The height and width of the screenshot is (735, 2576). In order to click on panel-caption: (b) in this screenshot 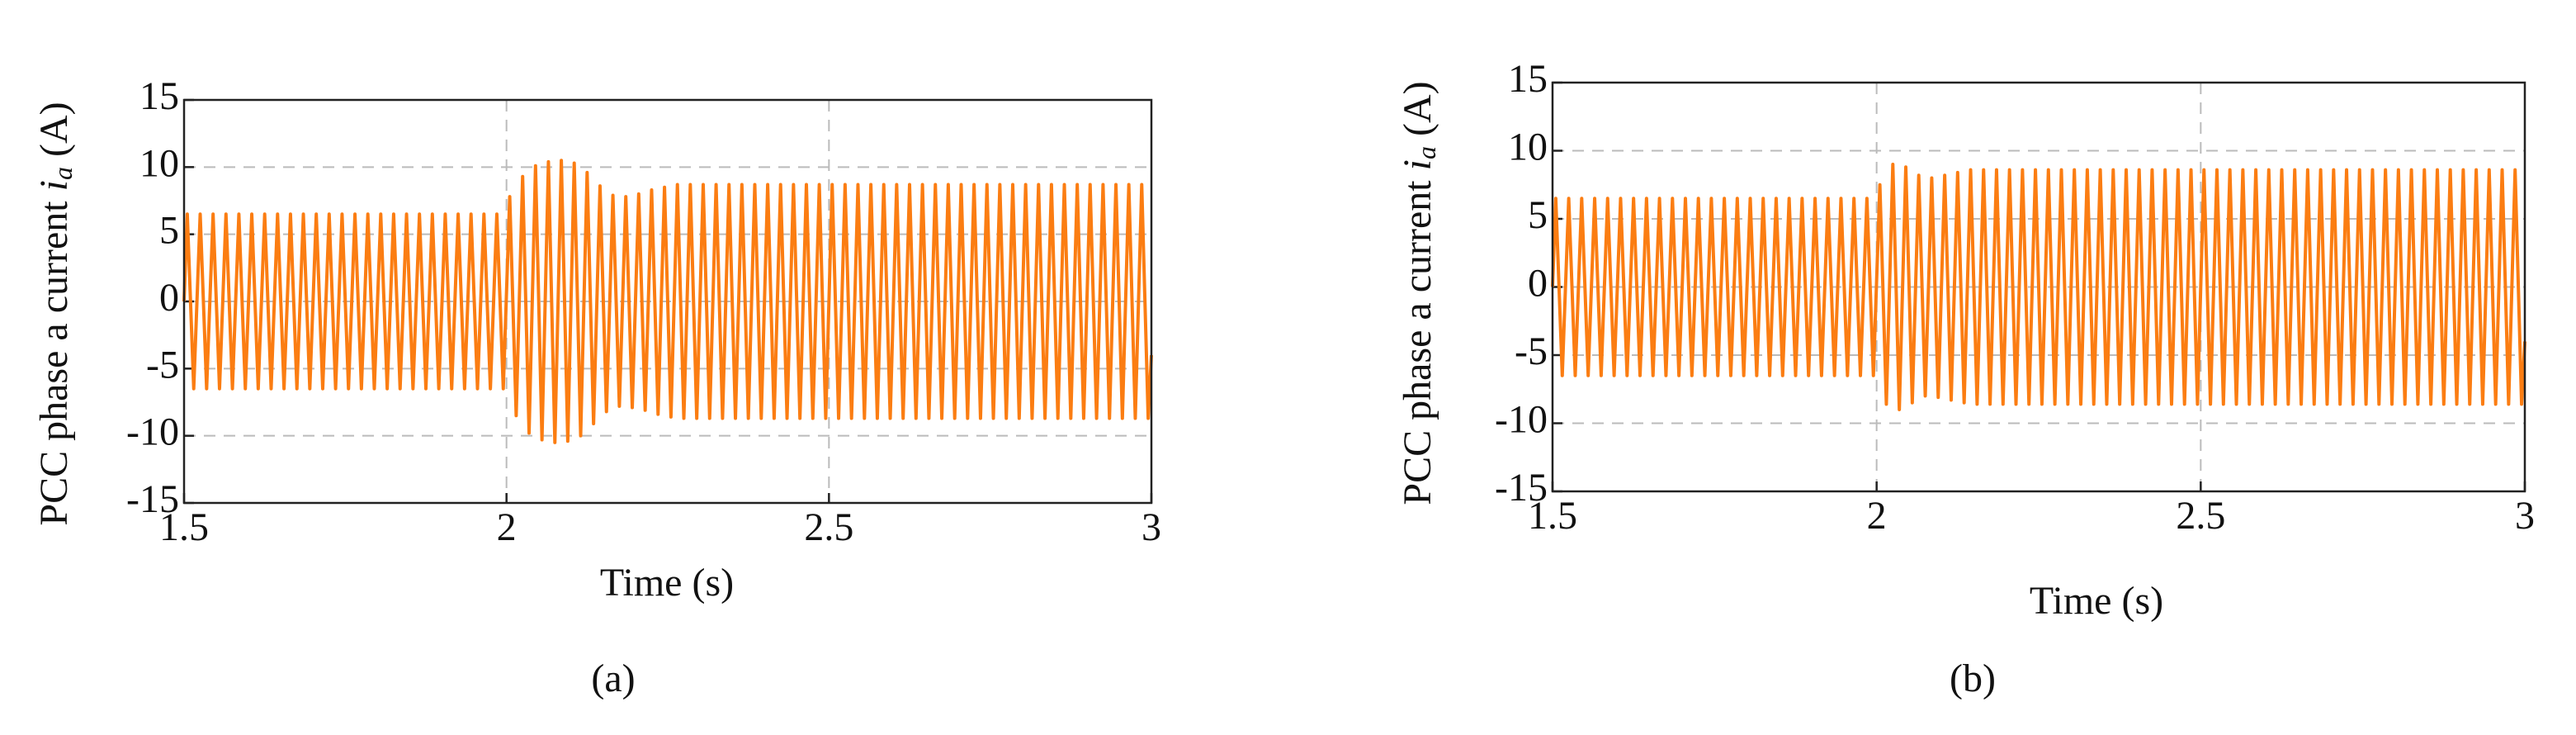, I will do `click(1973, 678)`.